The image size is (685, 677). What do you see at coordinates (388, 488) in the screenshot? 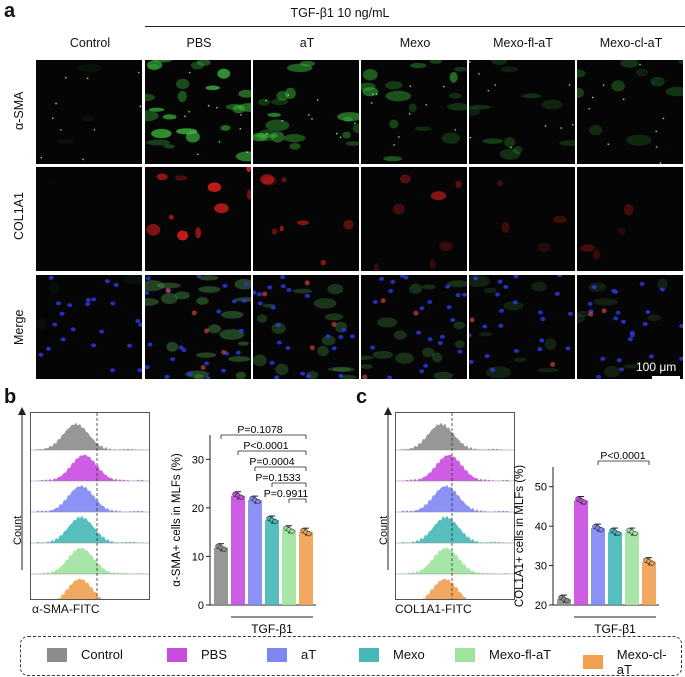
I see `hist-c-axis` at bounding box center [388, 488].